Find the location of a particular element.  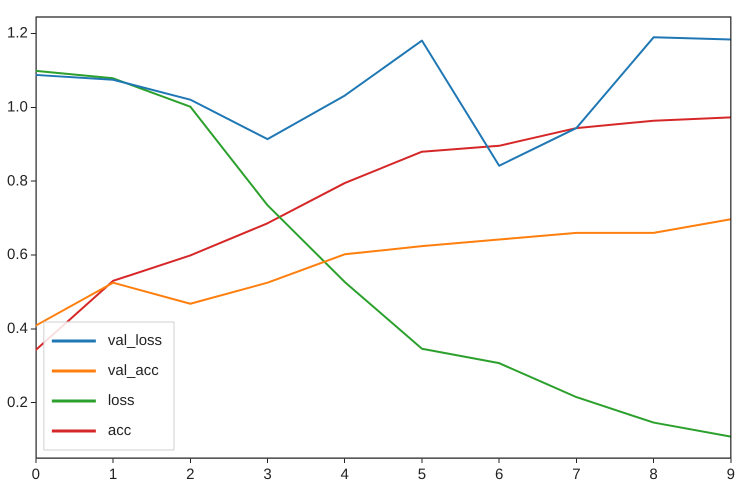

x-tick-label: 1 is located at coordinates (113, 475).